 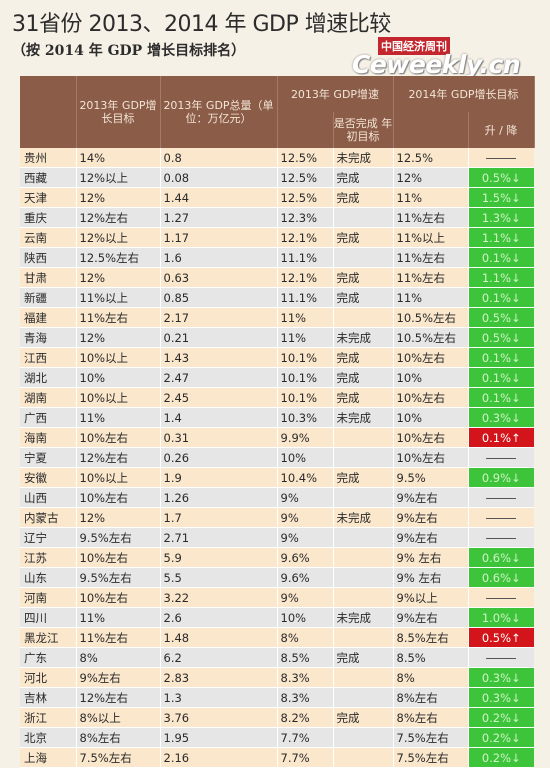 I want to click on cell-province: 河北, so click(x=48, y=677).